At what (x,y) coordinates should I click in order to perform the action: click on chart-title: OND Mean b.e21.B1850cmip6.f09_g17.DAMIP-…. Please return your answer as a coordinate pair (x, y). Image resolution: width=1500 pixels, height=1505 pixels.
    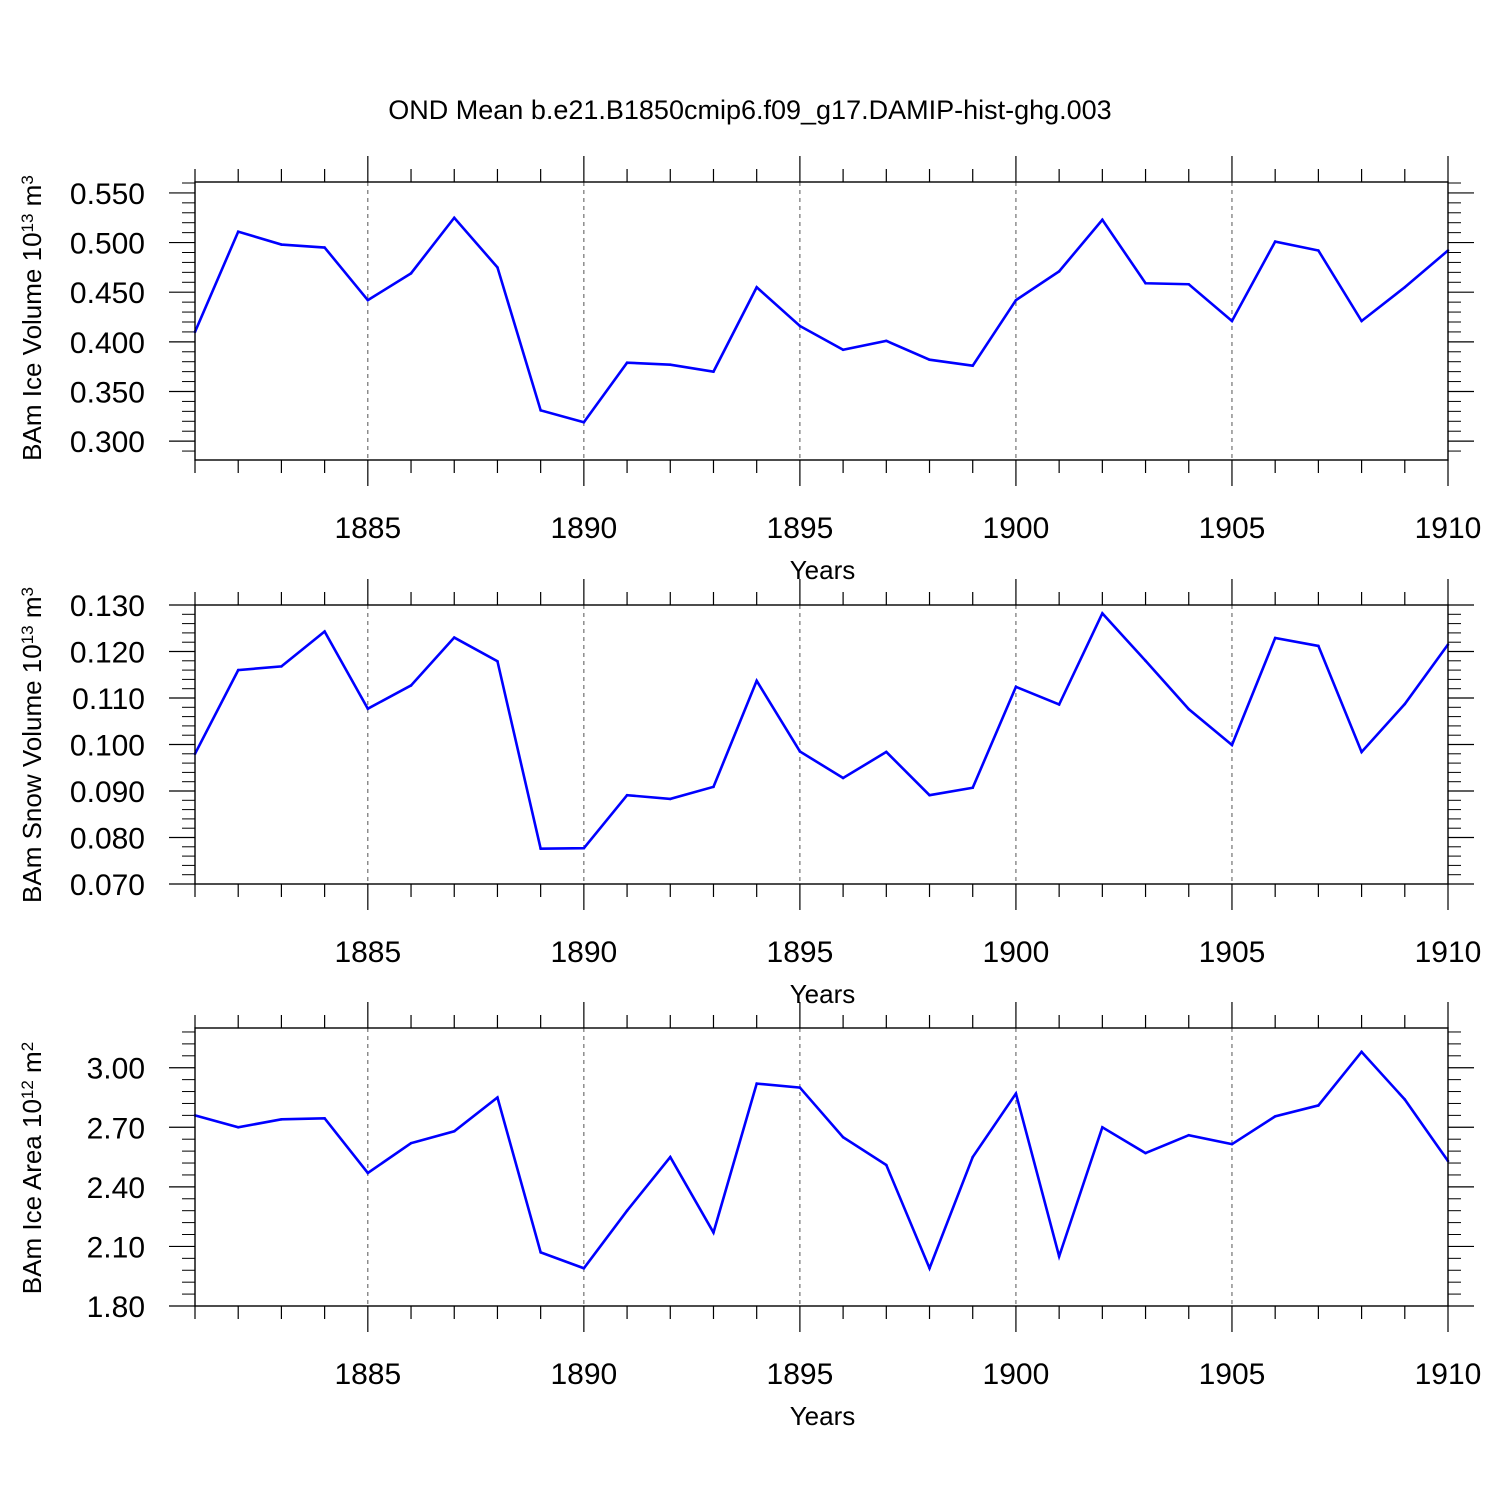
    Looking at the image, I should click on (749, 110).